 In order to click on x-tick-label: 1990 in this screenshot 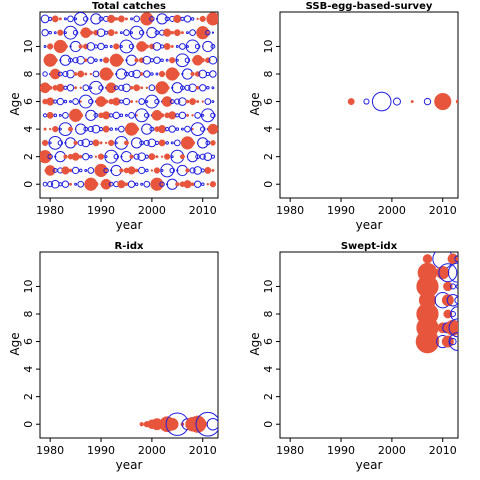, I will do `click(101, 210)`.